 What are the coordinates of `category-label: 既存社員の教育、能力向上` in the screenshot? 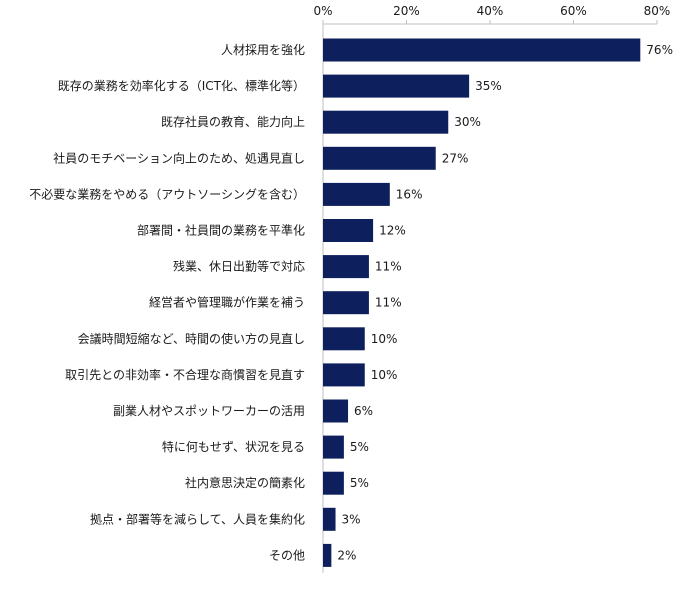 It's located at (233, 121).